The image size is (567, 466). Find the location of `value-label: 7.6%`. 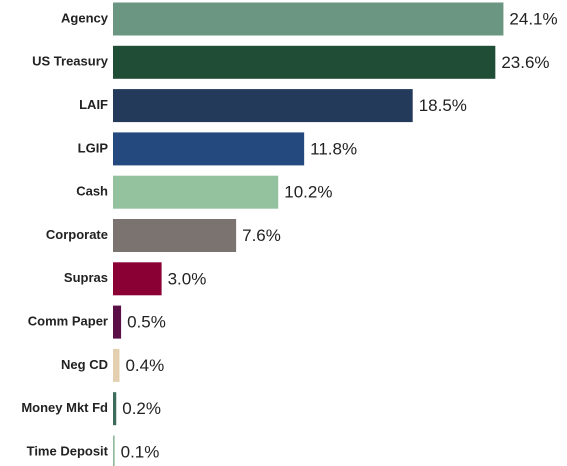

value-label: 7.6% is located at coordinates (261, 235).